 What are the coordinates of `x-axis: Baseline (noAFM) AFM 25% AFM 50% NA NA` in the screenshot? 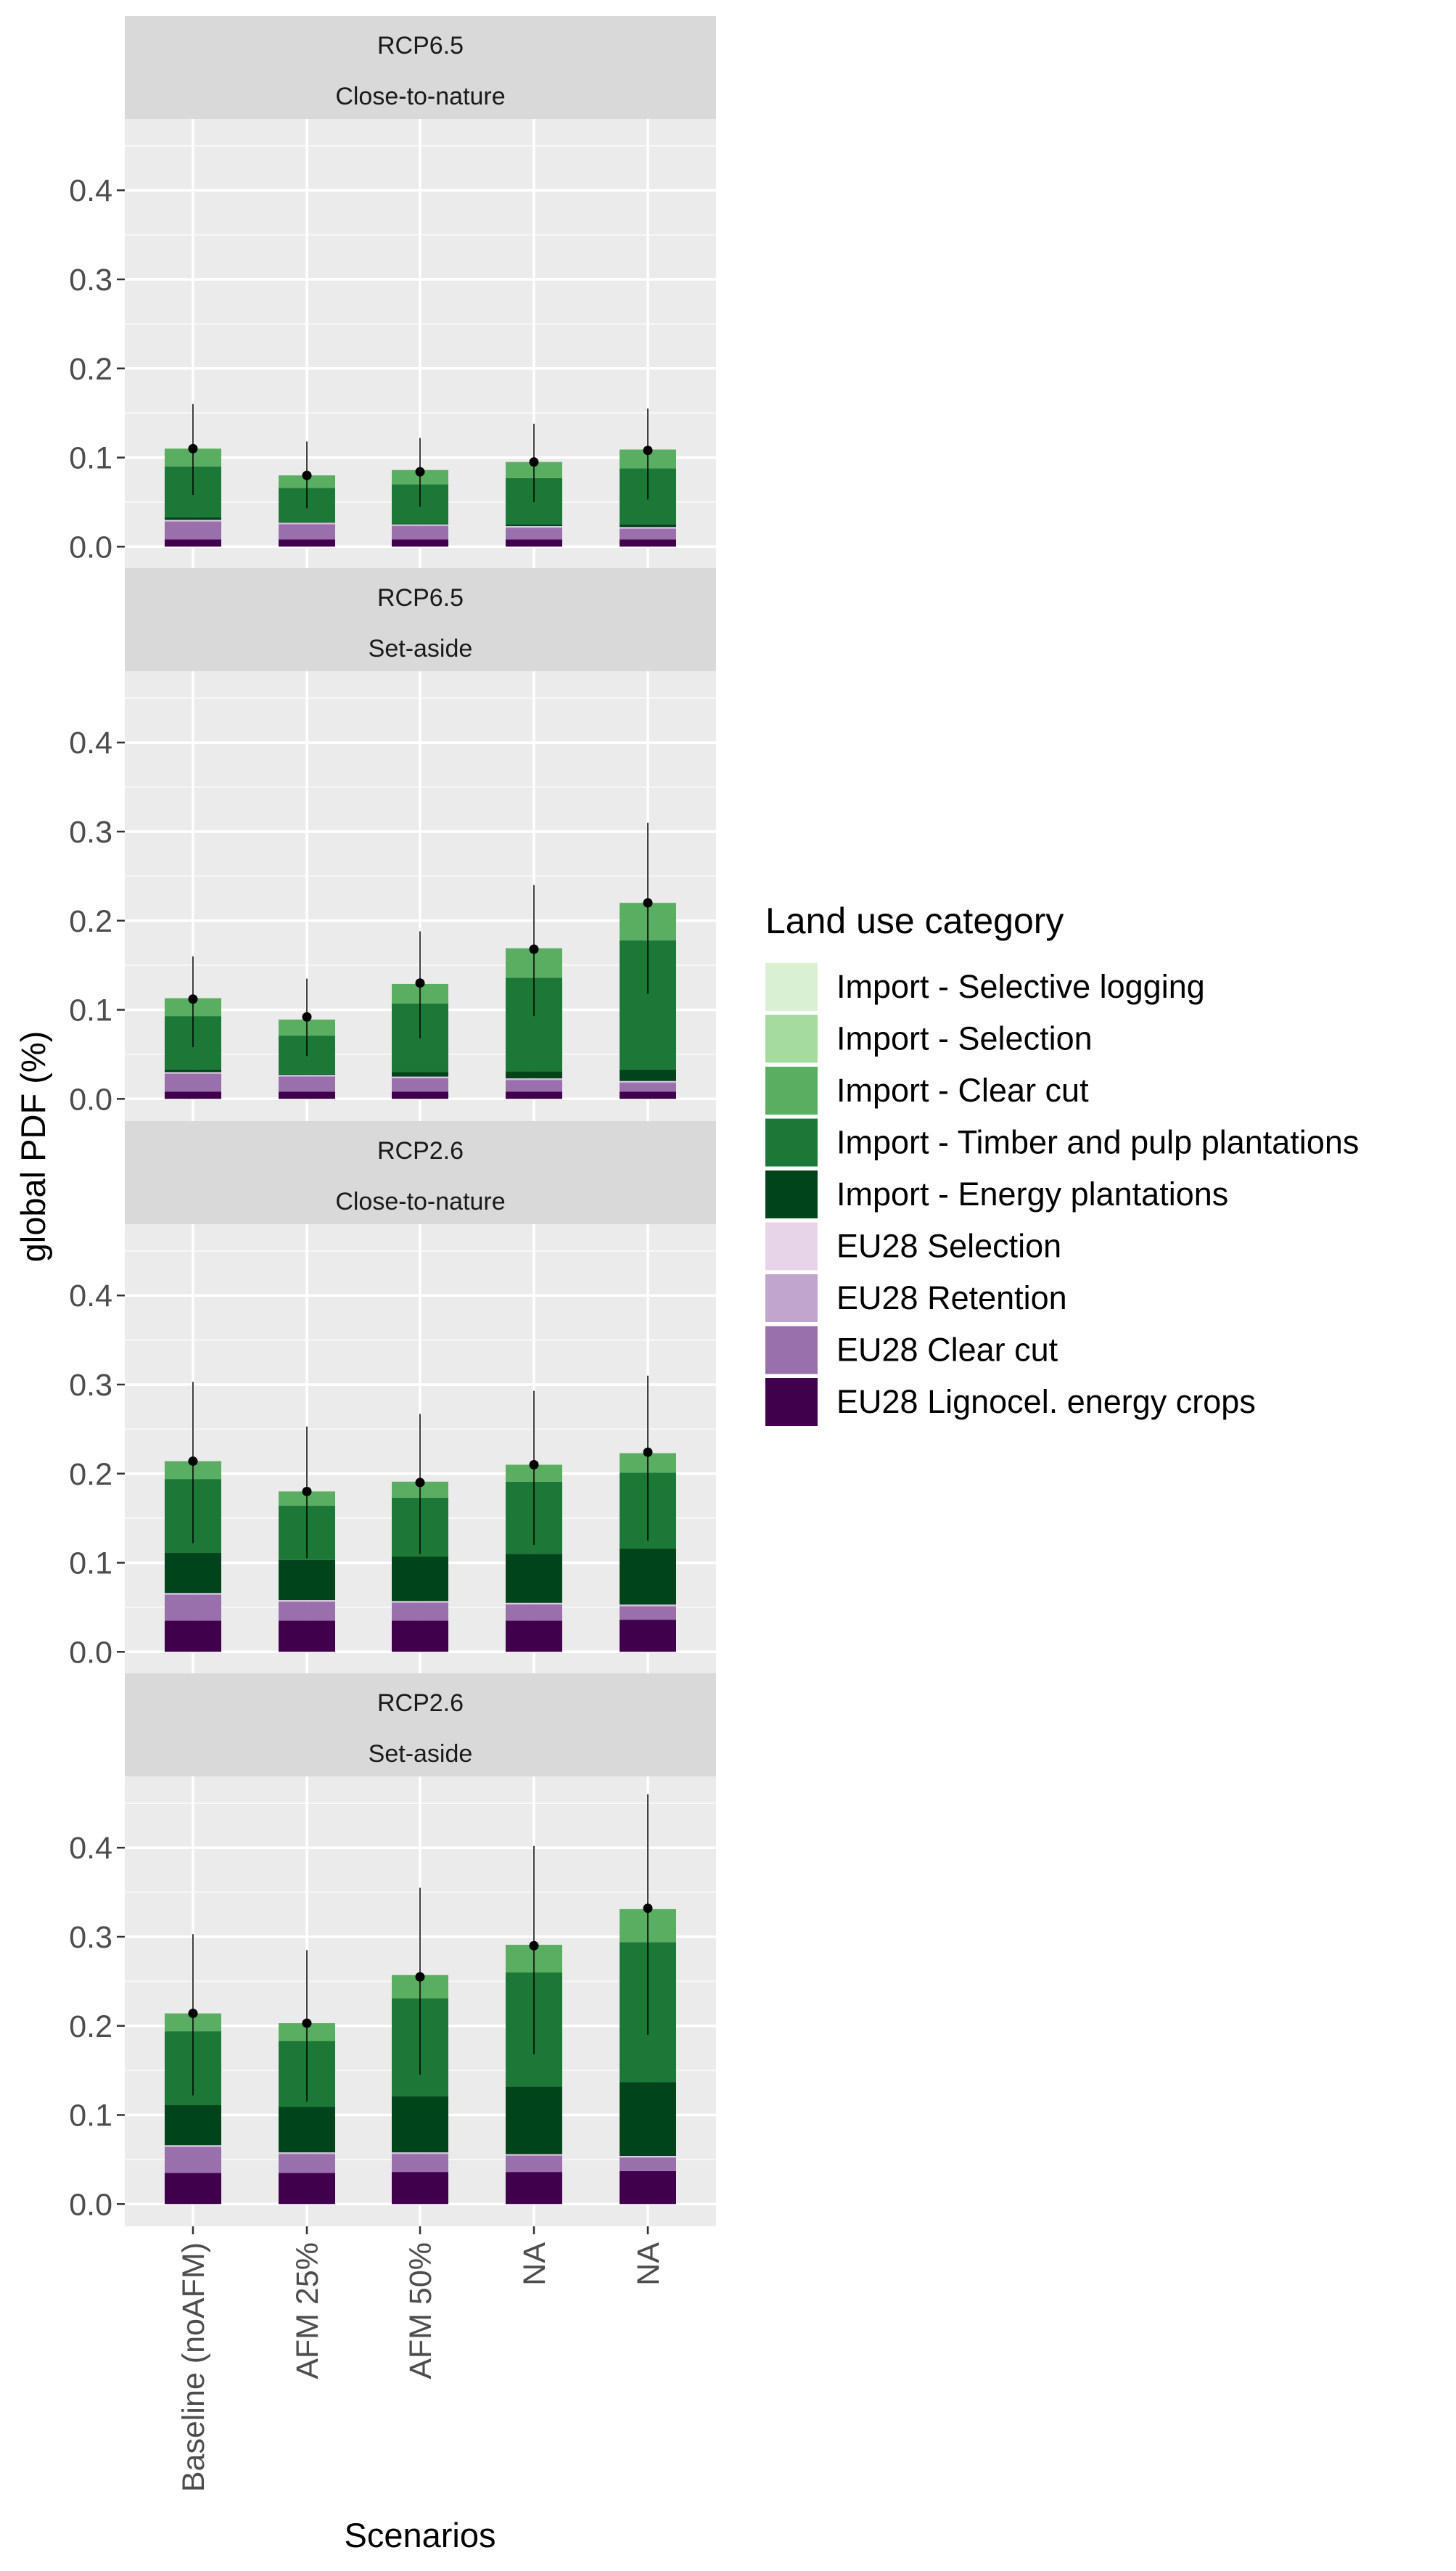 It's located at (421, 2359).